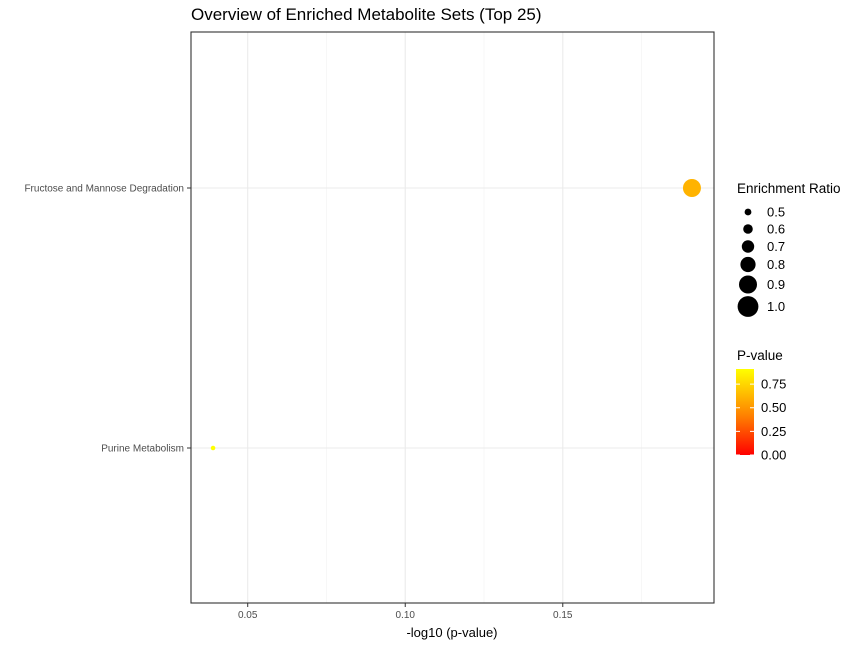  Describe the element at coordinates (773, 431) in the screenshot. I see `color-legend-label: 0.25` at that location.